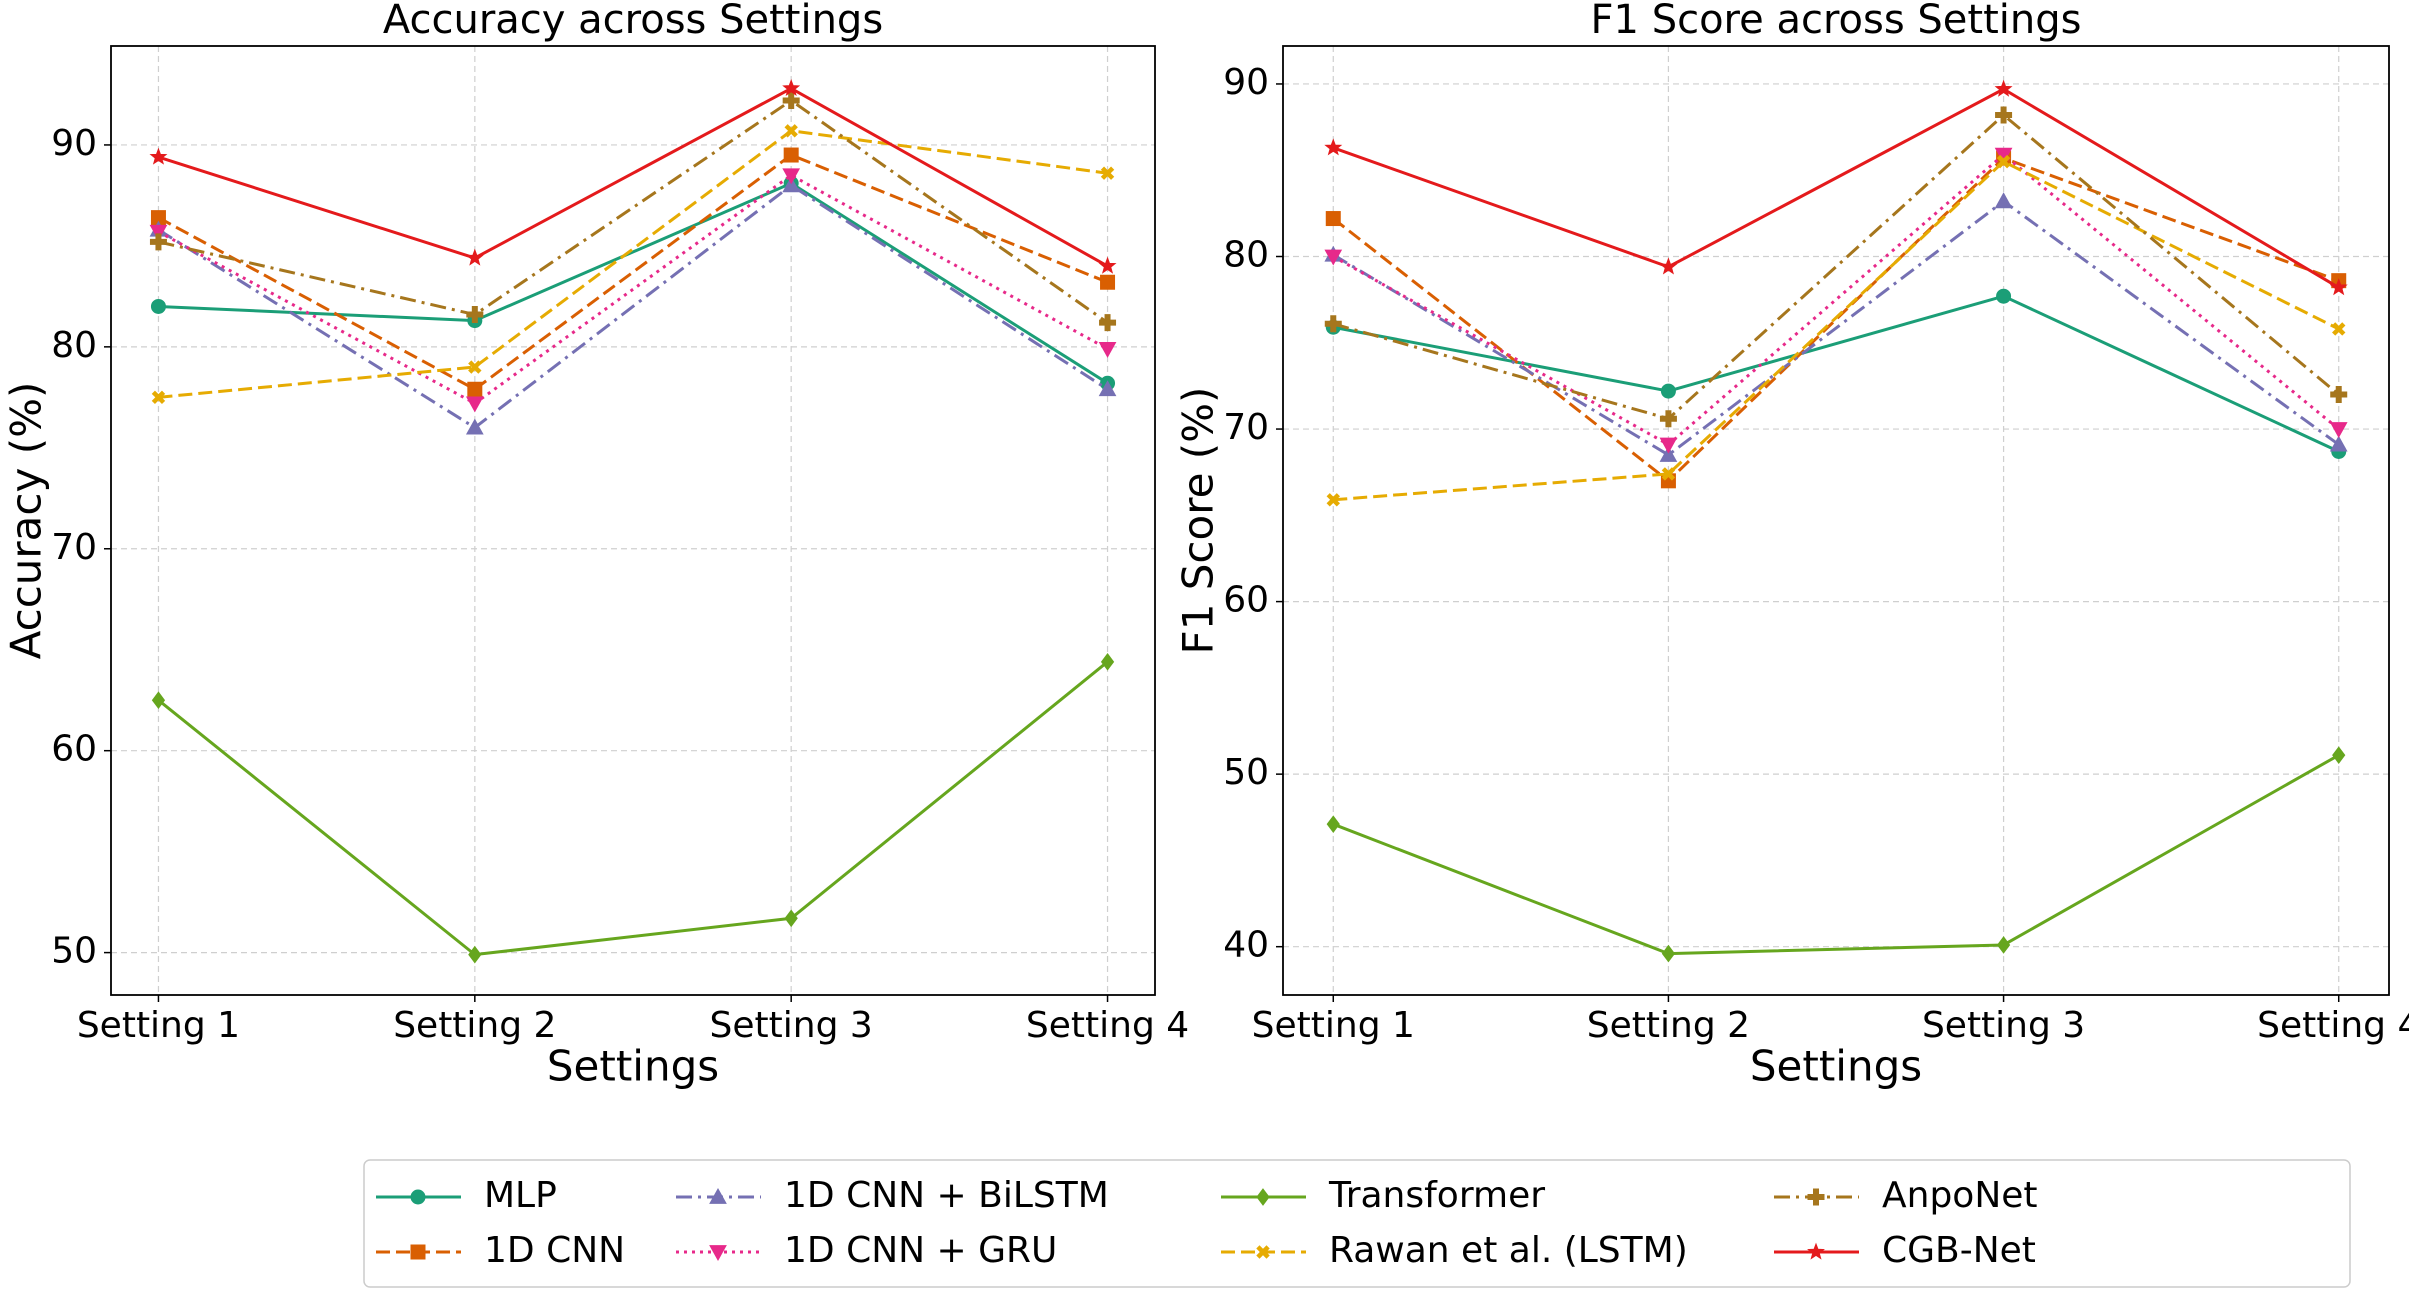 This screenshot has height=1294, width=2409. I want to click on legend-label: AnpoNet, so click(1960, 1195).